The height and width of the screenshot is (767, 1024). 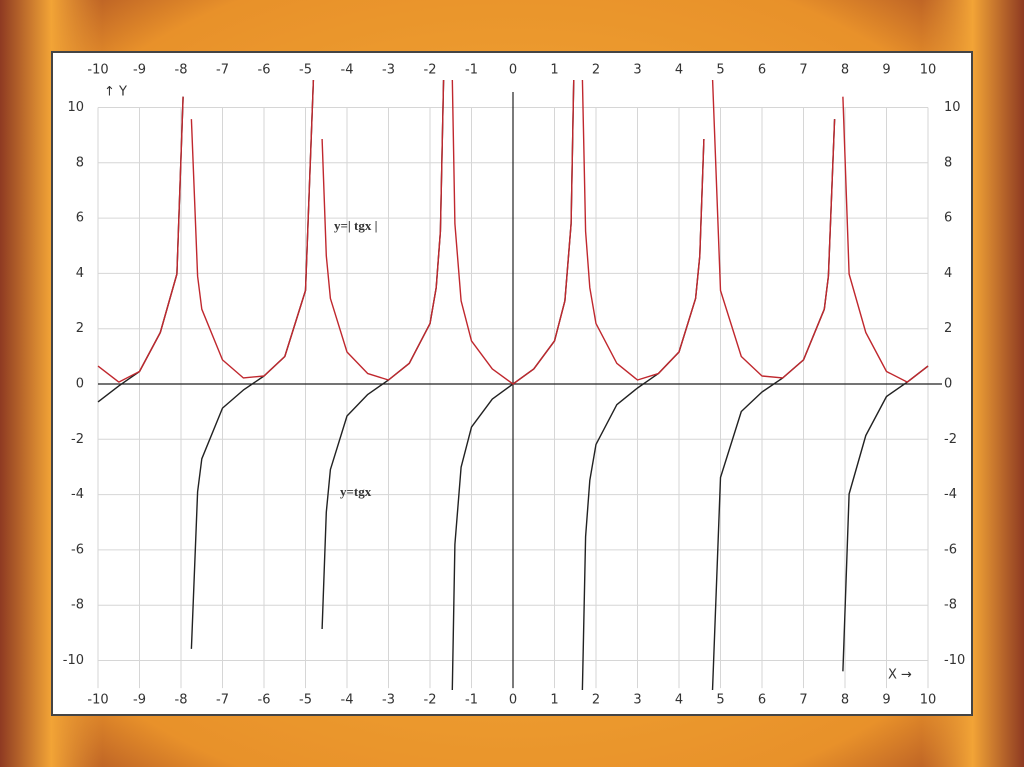 What do you see at coordinates (900, 675) in the screenshot?
I see `x-axis-label: X →` at bounding box center [900, 675].